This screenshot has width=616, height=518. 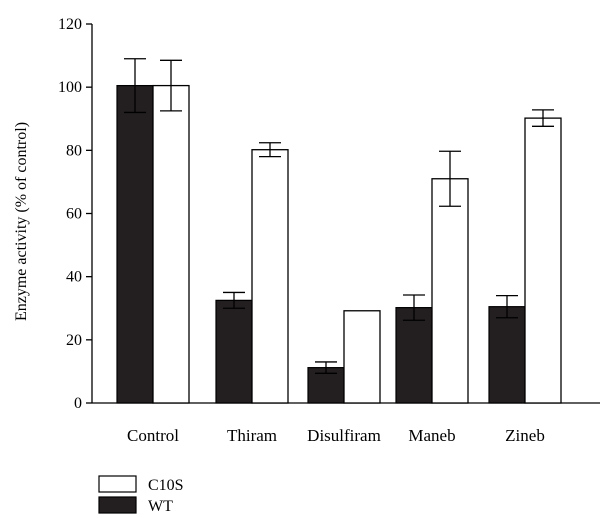 What do you see at coordinates (507, 355) in the screenshot?
I see `bar-wt-zineb` at bounding box center [507, 355].